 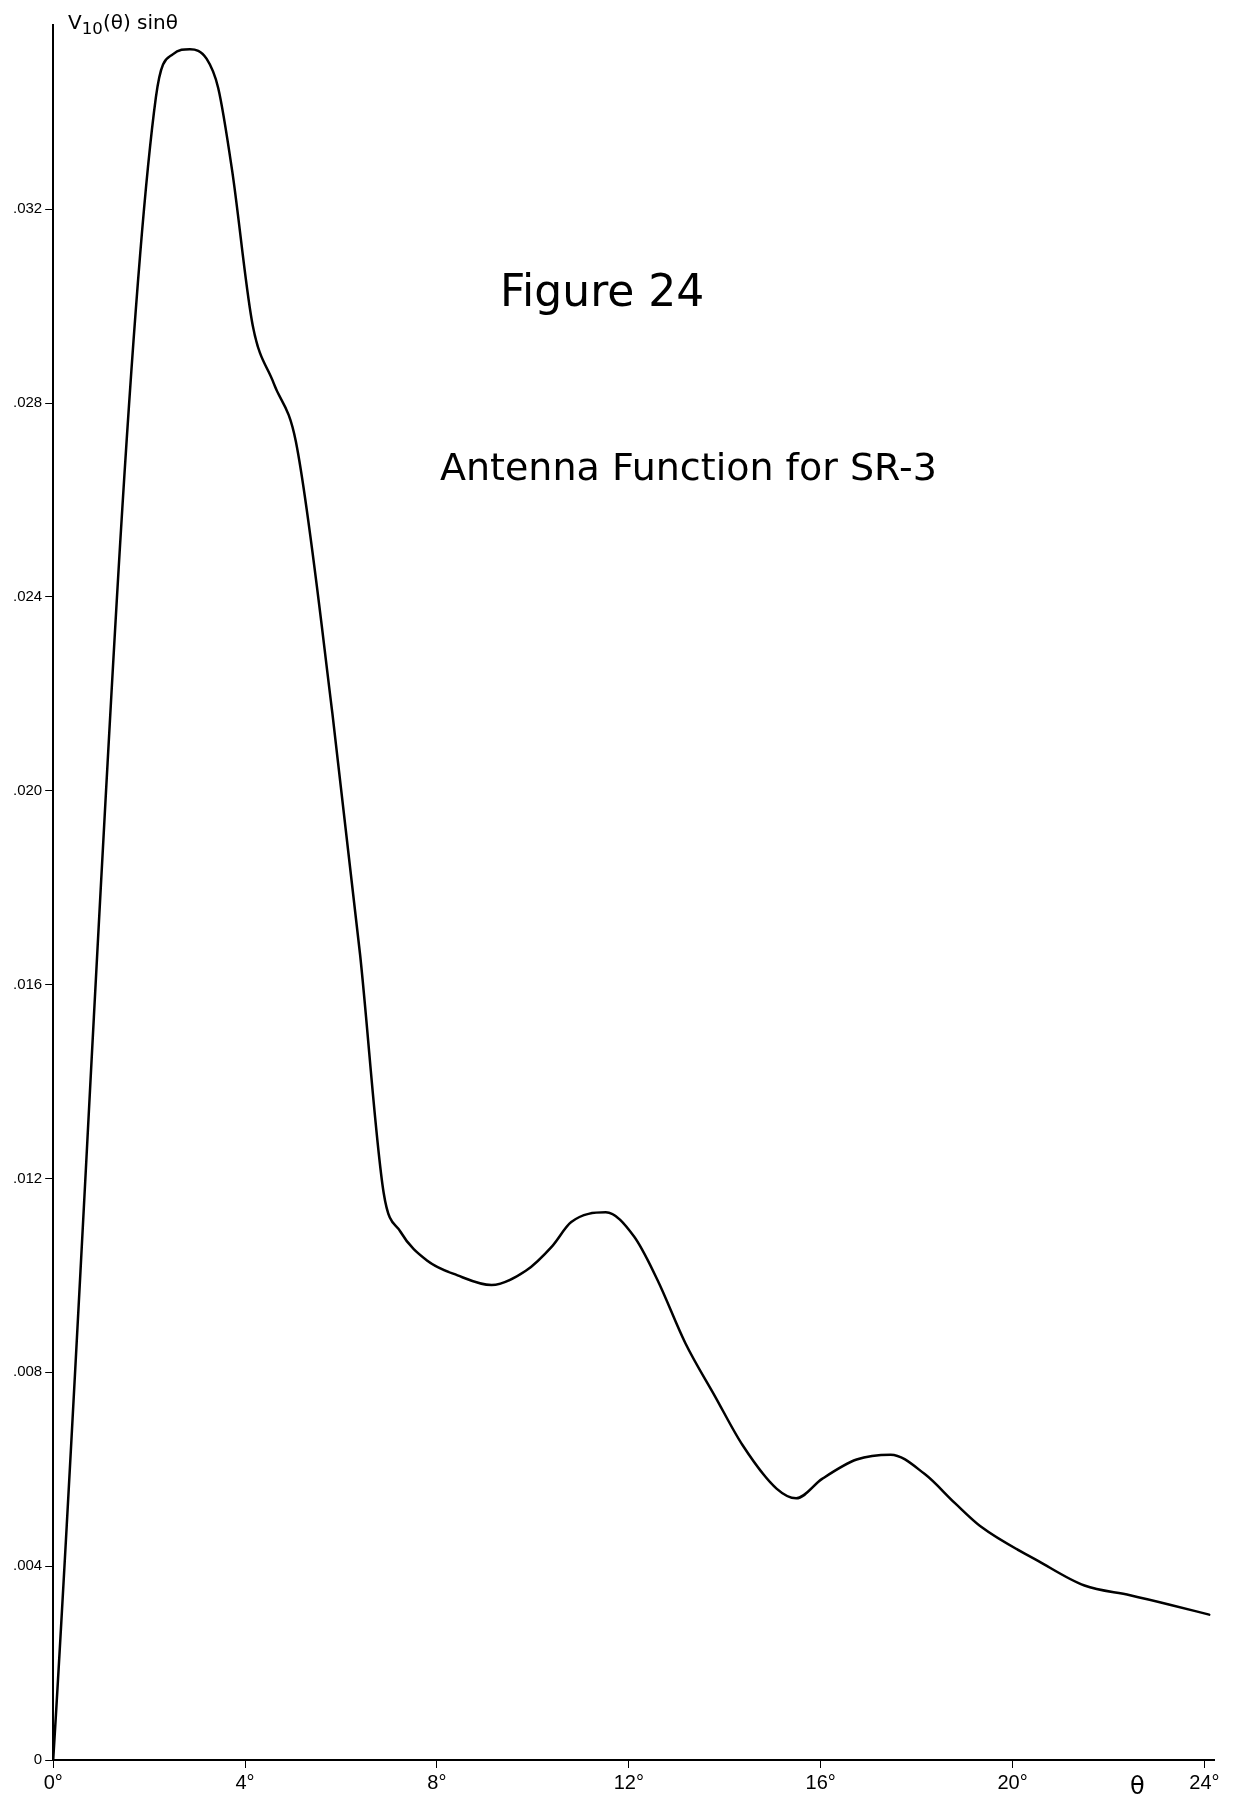 I want to click on text: Figure 24, so click(x=602, y=290).